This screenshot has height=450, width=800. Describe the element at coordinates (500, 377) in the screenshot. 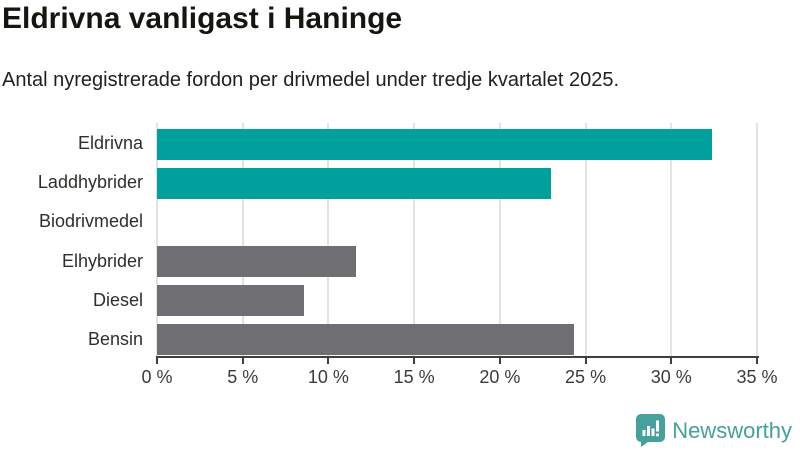

I see `x-tick-label: 20 %` at that location.